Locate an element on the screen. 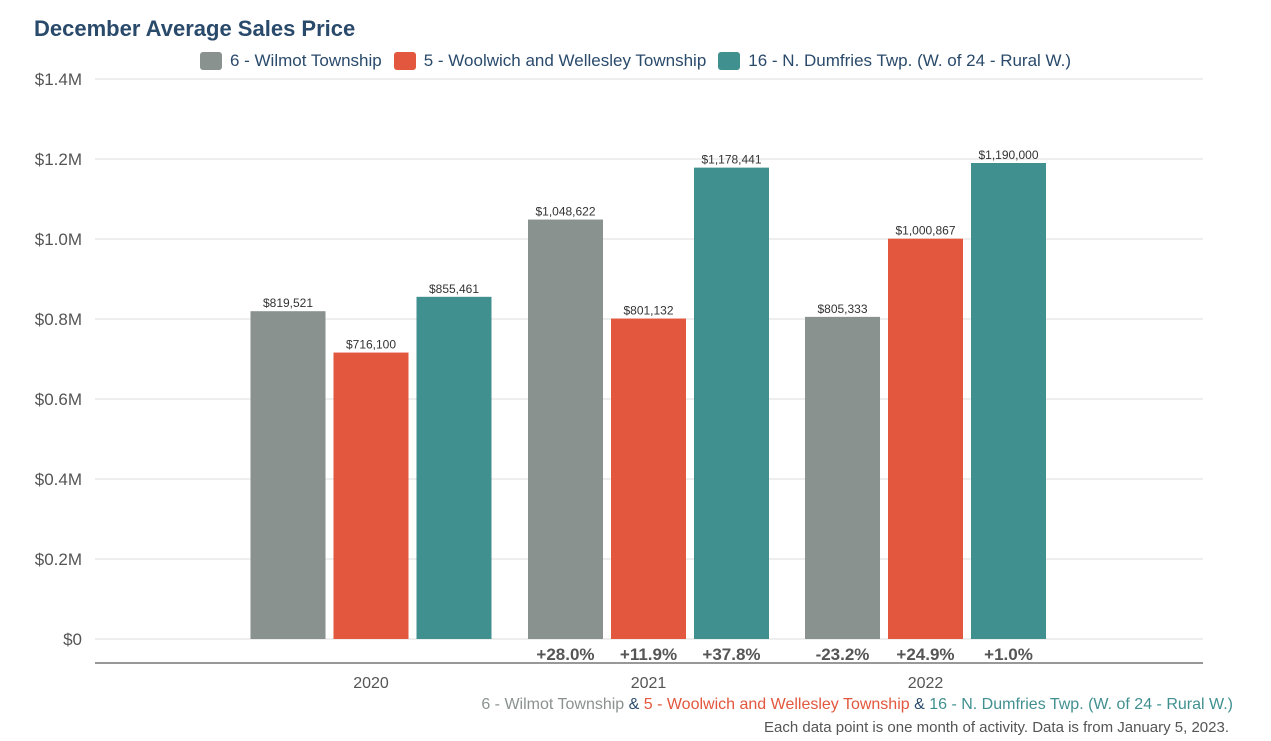 Image resolution: width=1271 pixels, height=741 pixels. y-tick-label: $0.2M is located at coordinates (58, 559).